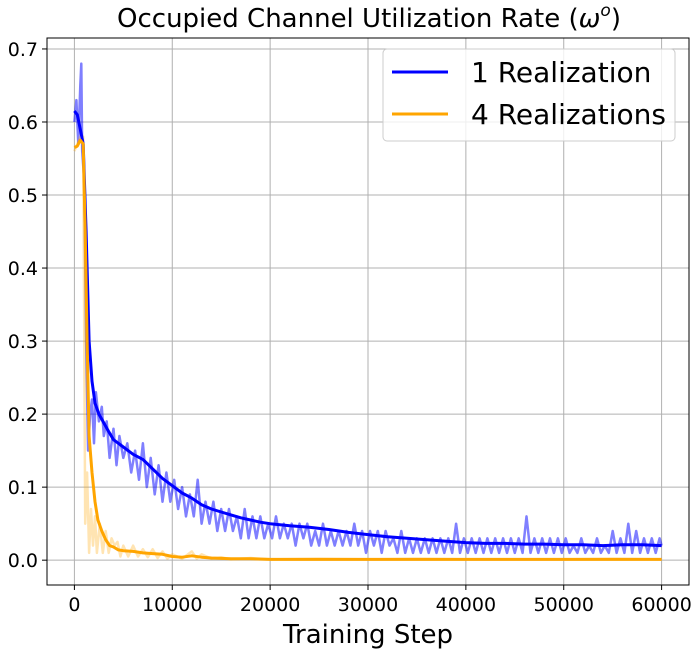 The height and width of the screenshot is (657, 696). I want to click on legend: 1 Realization 4 Realizations, so click(529, 95).